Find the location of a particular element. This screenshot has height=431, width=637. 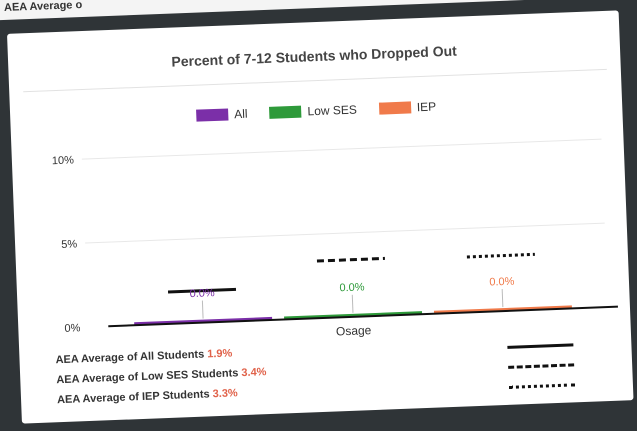

note-iep-text: AEA Average of IEP Students is located at coordinates (133, 397).